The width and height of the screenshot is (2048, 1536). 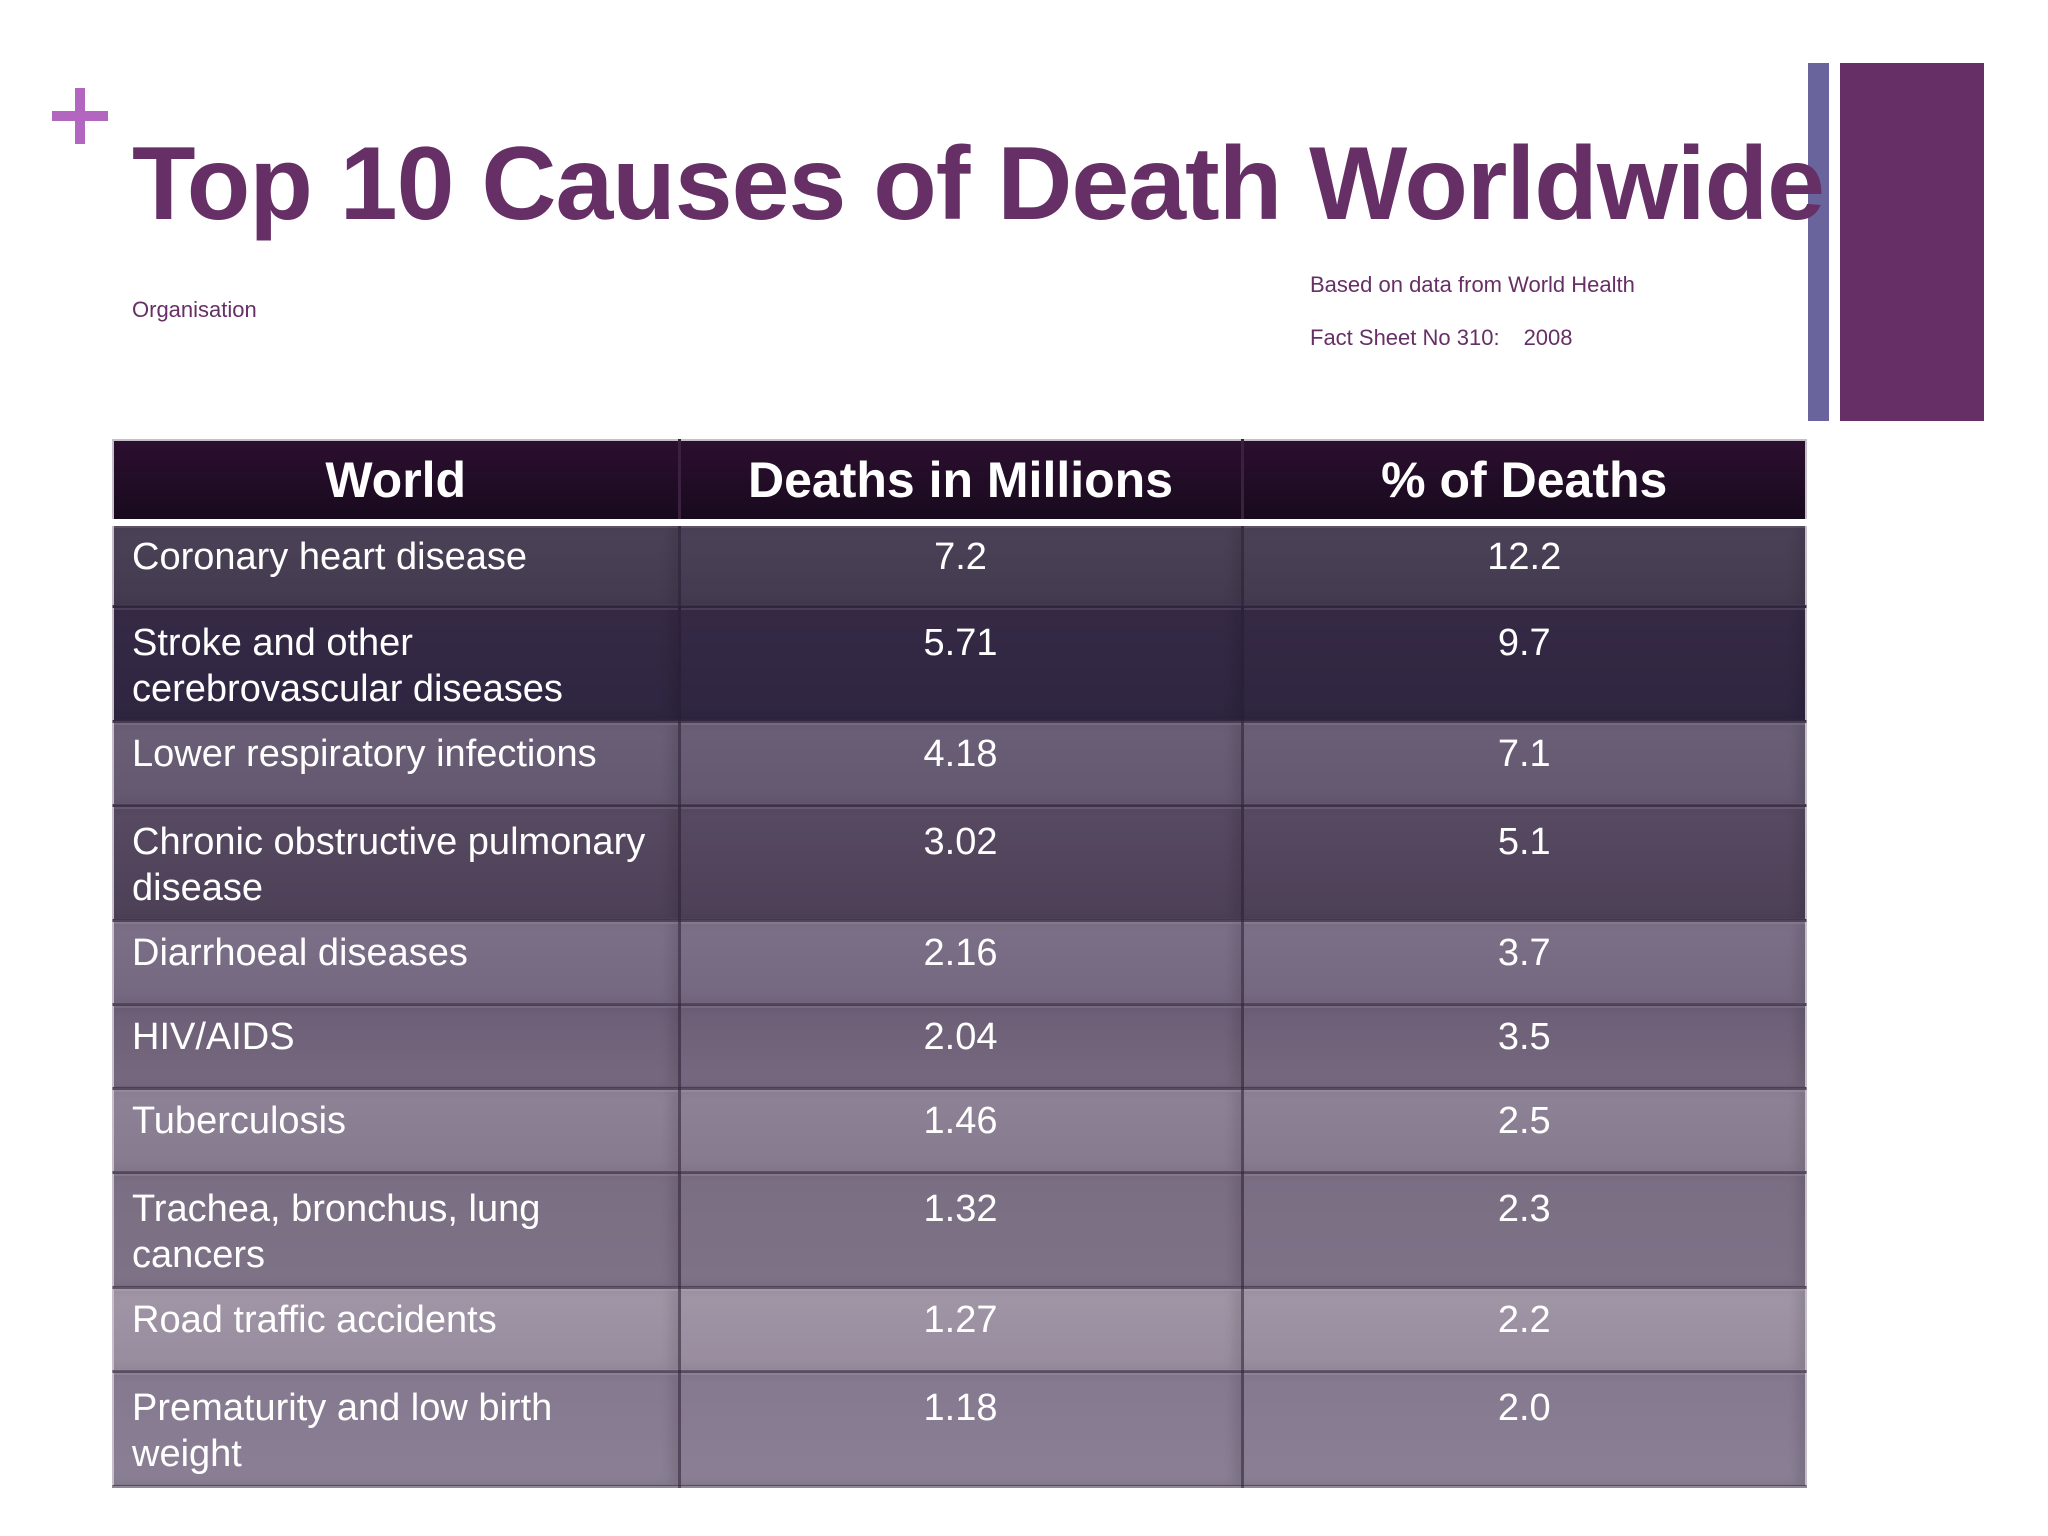 I want to click on table-row: Diarrhoeal diseases 2.16 3.7, so click(x=959, y=963).